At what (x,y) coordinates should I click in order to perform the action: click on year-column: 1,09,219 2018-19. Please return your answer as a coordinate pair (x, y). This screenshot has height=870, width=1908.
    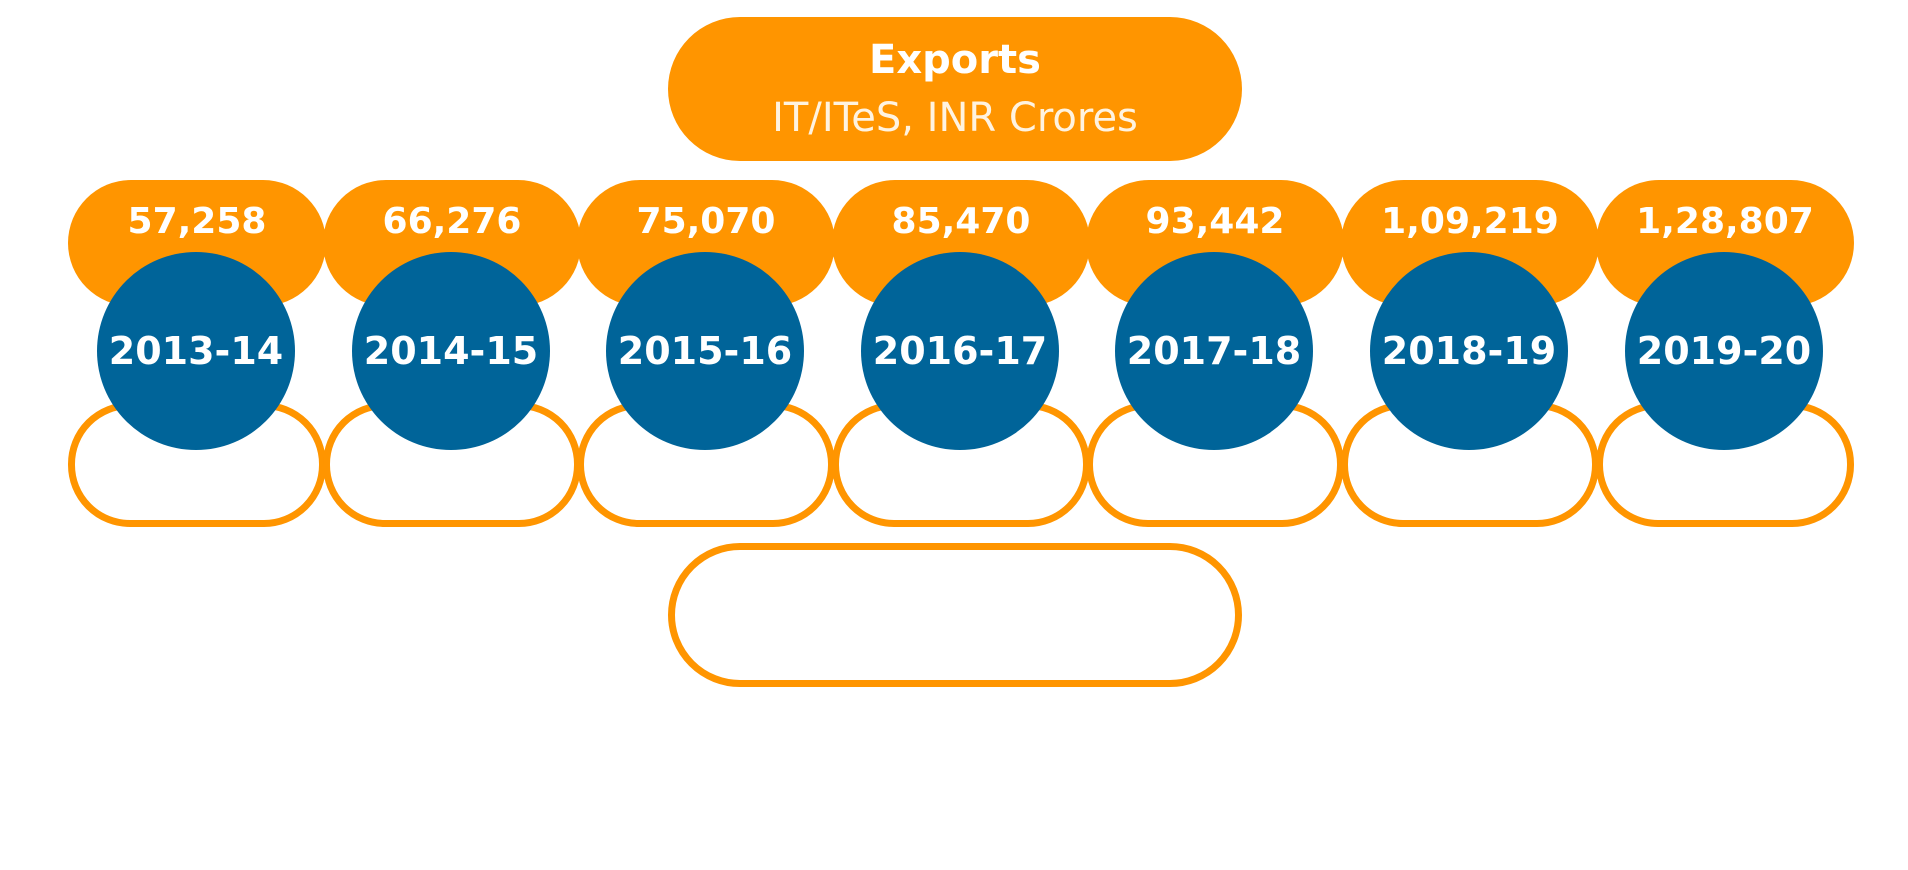
    Looking at the image, I should click on (1470, 355).